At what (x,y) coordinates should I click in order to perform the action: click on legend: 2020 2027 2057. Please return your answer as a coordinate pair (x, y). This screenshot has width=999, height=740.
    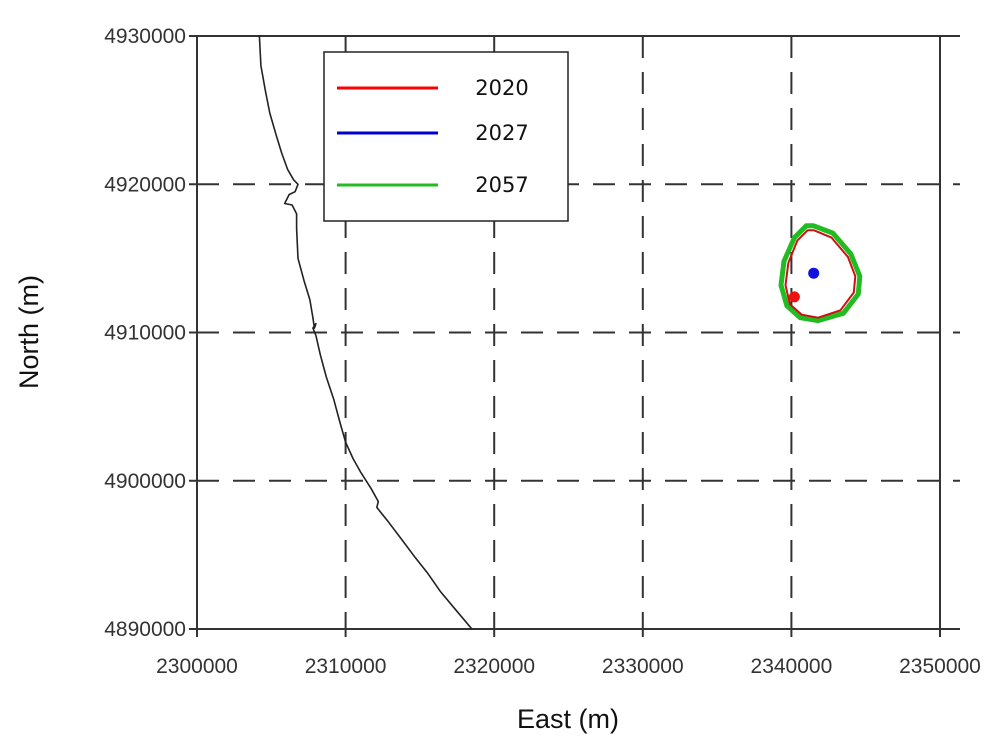
    Looking at the image, I should click on (446, 136).